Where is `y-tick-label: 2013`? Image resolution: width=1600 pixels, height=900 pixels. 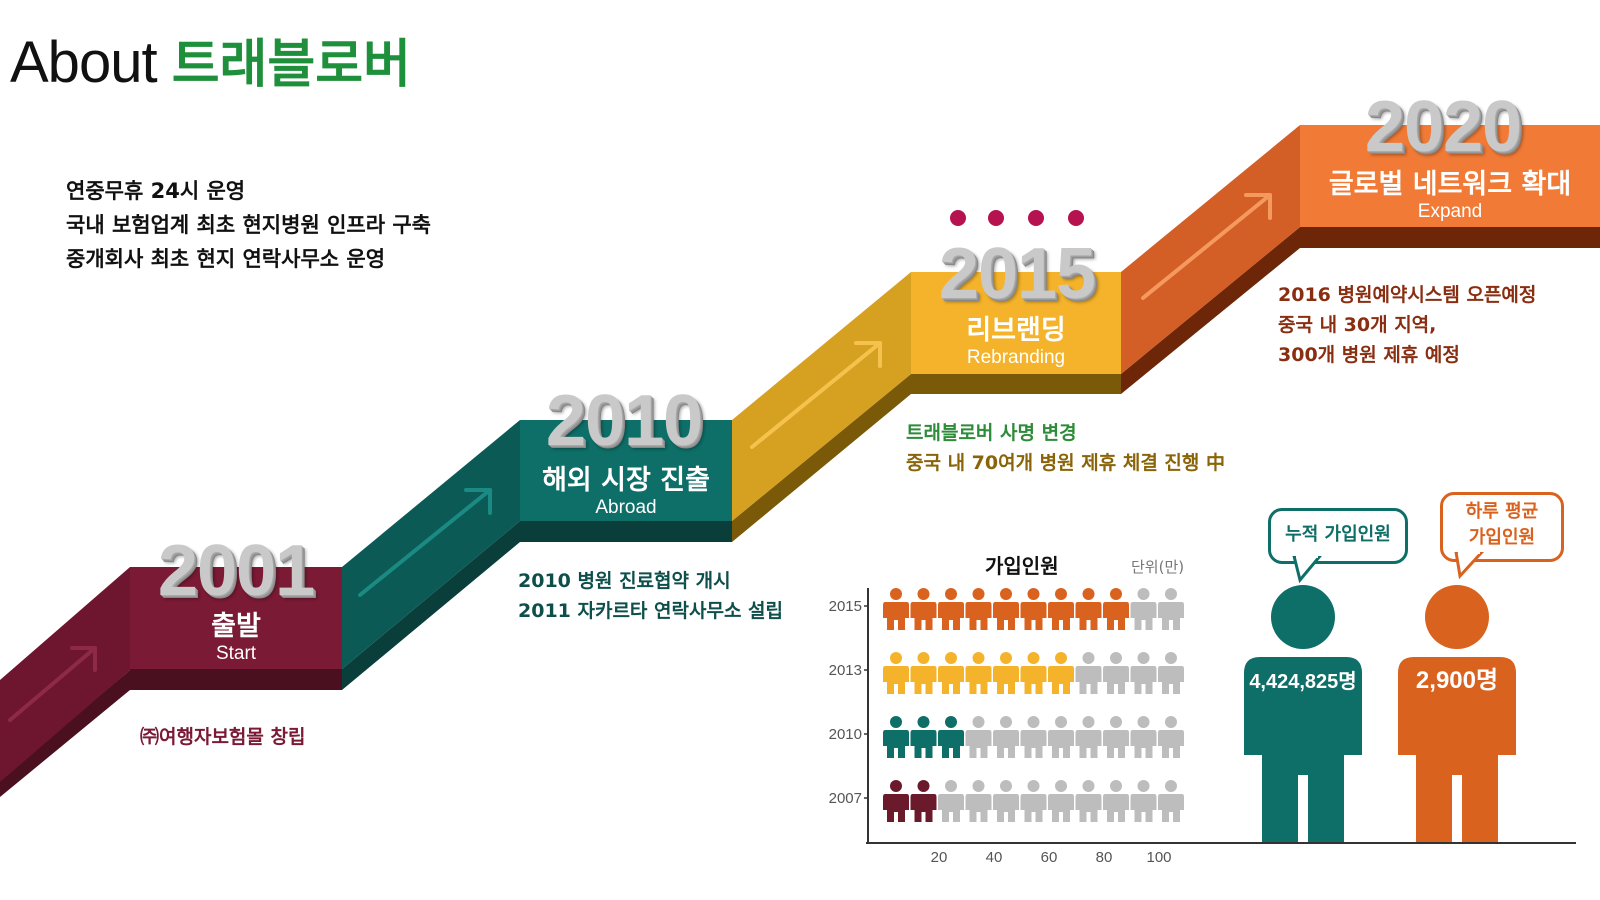 y-tick-label: 2013 is located at coordinates (845, 670).